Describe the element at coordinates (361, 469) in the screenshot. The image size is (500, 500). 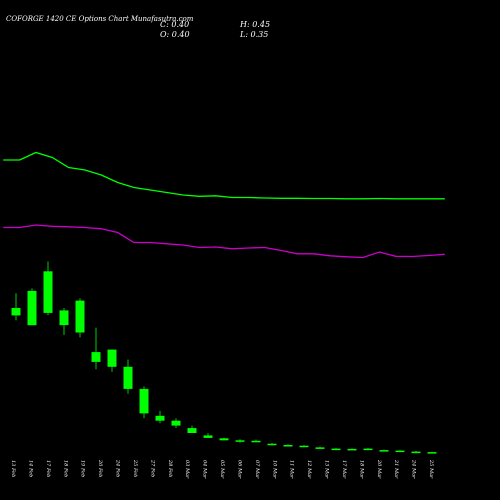
I see `x-tick-label: 18 Mar` at that location.